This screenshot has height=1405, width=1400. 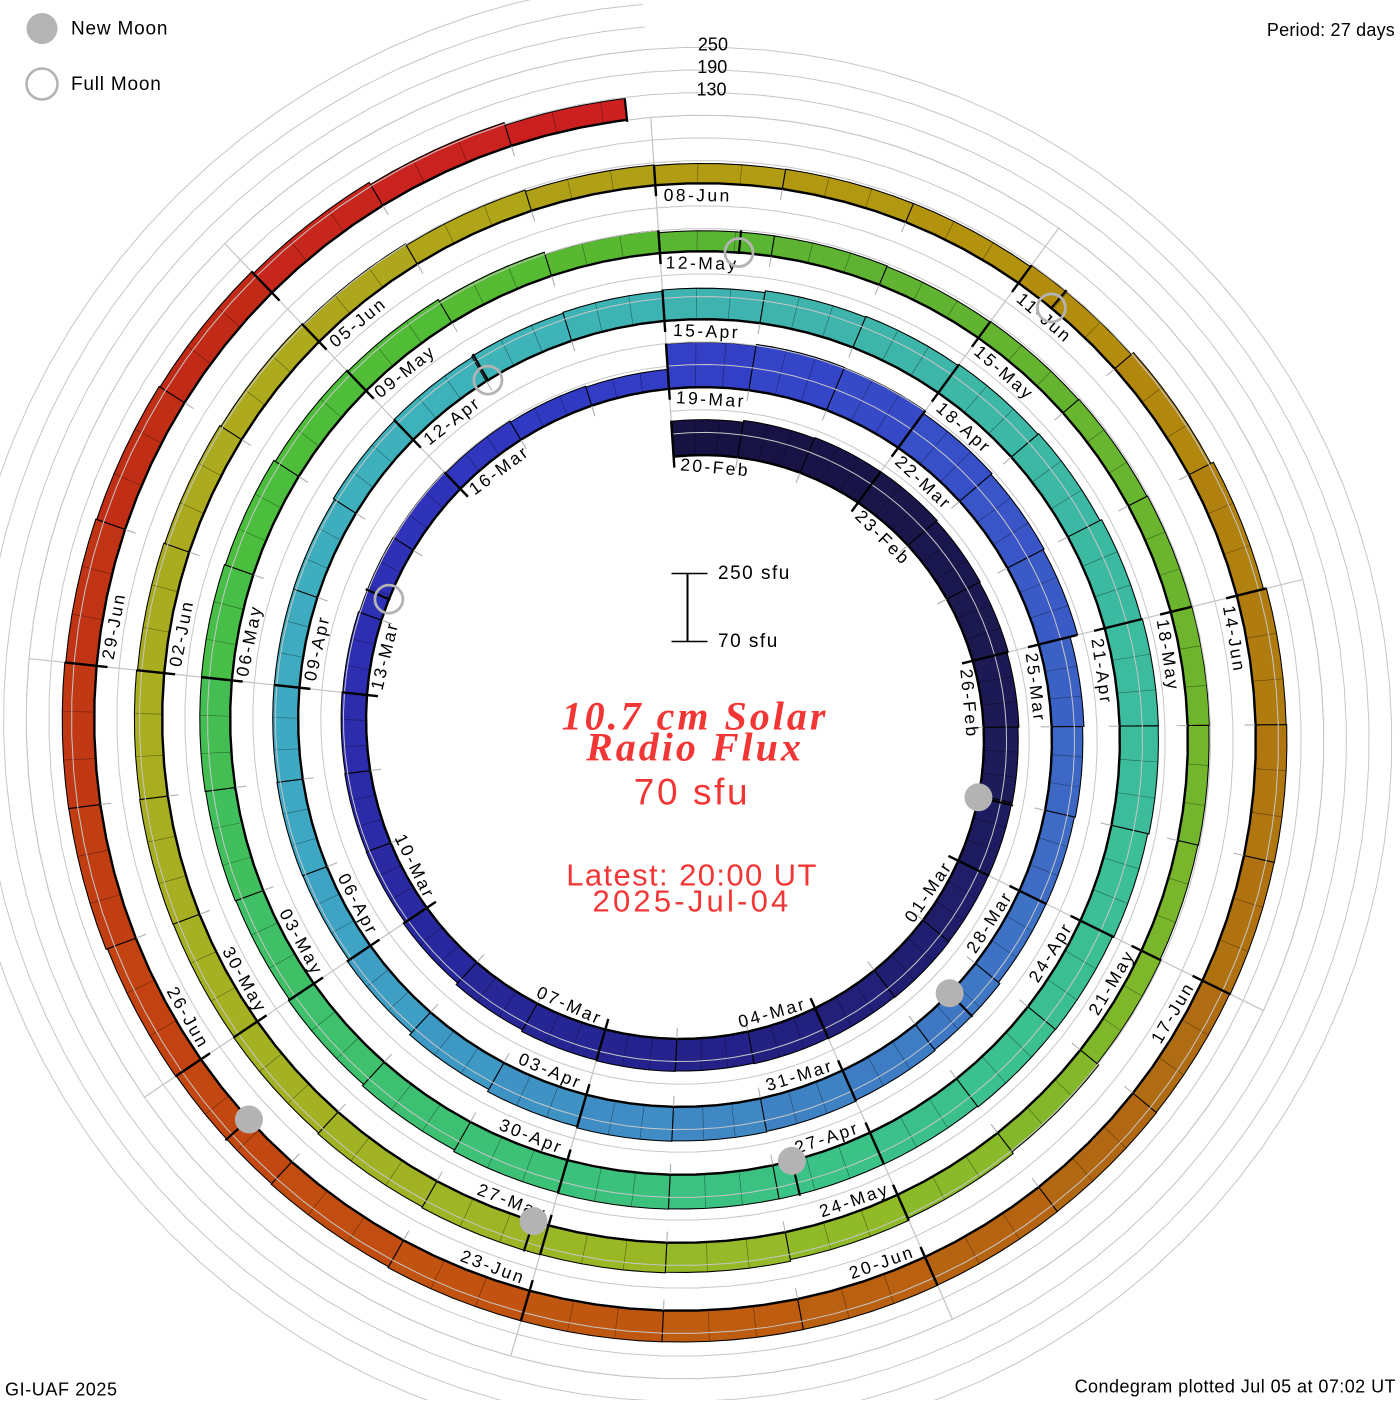 What do you see at coordinates (116, 84) in the screenshot?
I see `svg-text: Full Moon` at bounding box center [116, 84].